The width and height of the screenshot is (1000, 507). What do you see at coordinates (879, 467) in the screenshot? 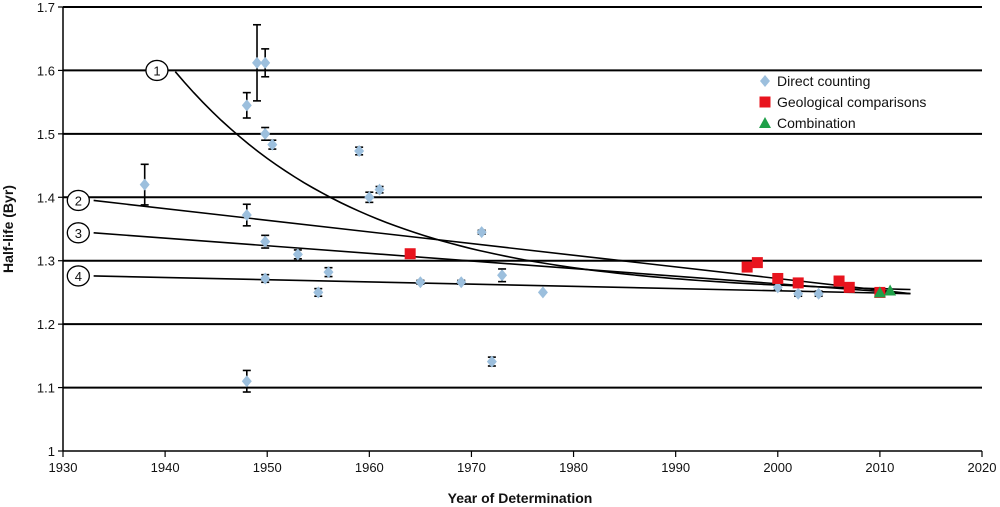
I see `x-tick-label: 2010` at bounding box center [879, 467].